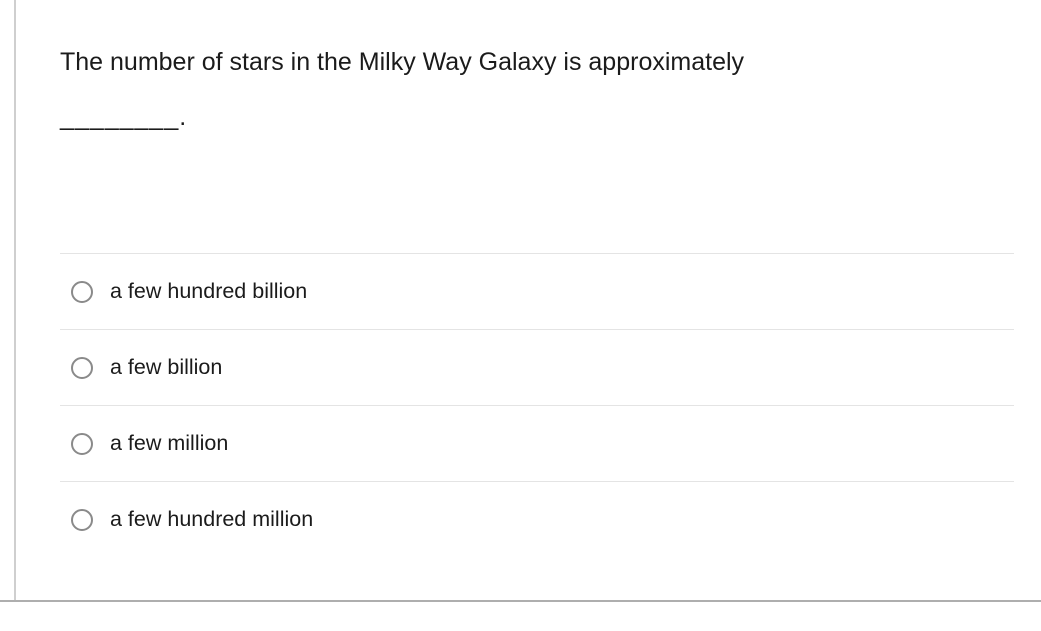  What do you see at coordinates (212, 519) in the screenshot?
I see `option-label: a few hundred million` at bounding box center [212, 519].